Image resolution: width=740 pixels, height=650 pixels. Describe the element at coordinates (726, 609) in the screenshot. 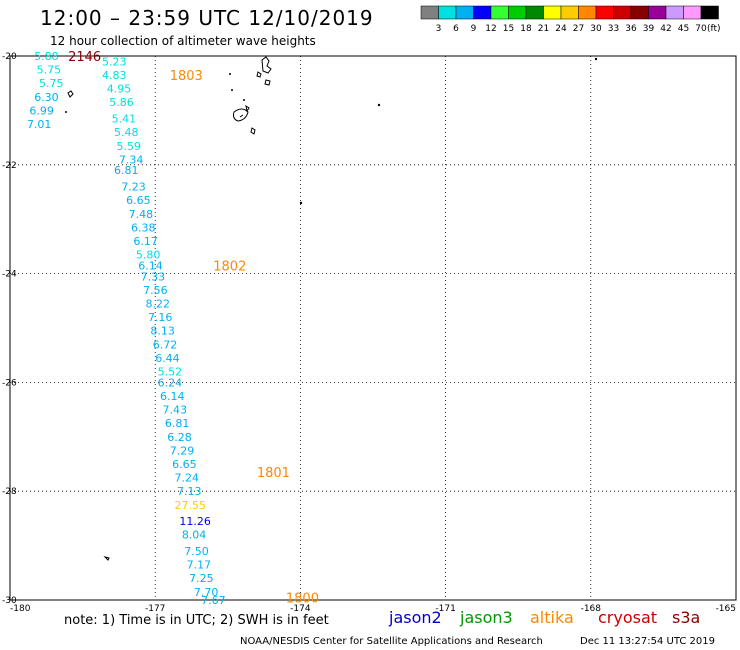

I see `lon-tick-label: -165` at that location.